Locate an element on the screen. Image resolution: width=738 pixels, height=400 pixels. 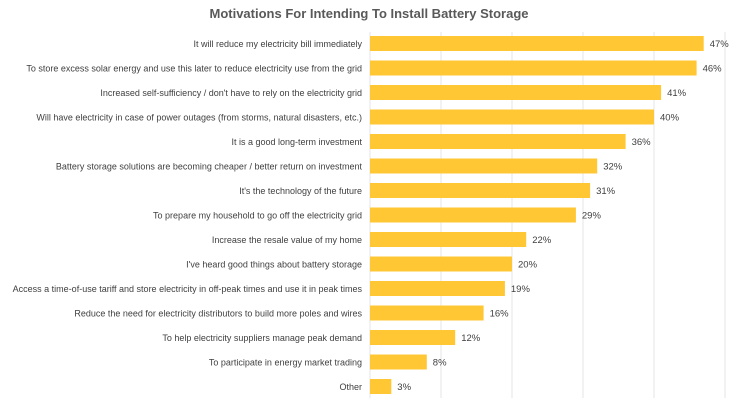
data-label: 20% is located at coordinates (528, 265).